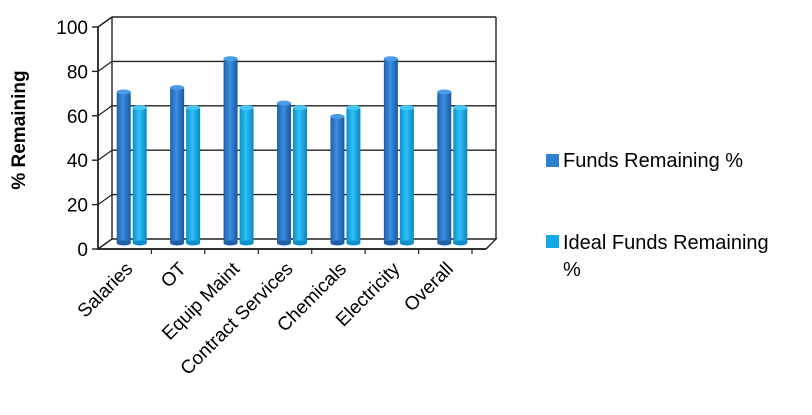  Describe the element at coordinates (72, 28) in the screenshot. I see `y-tick-label-100: 100` at that location.